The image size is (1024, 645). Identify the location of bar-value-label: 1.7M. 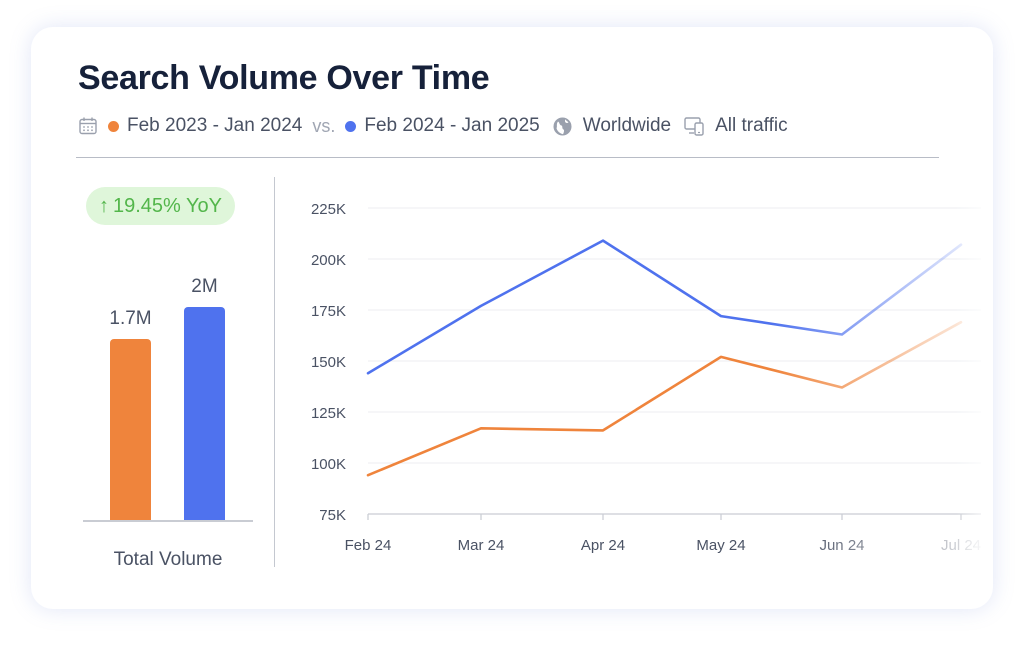
(130, 318).